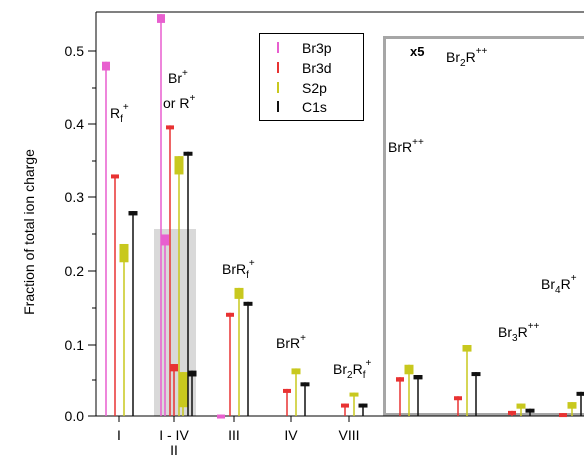  What do you see at coordinates (75, 271) in the screenshot?
I see `y-tick-label: 0.2` at bounding box center [75, 271].